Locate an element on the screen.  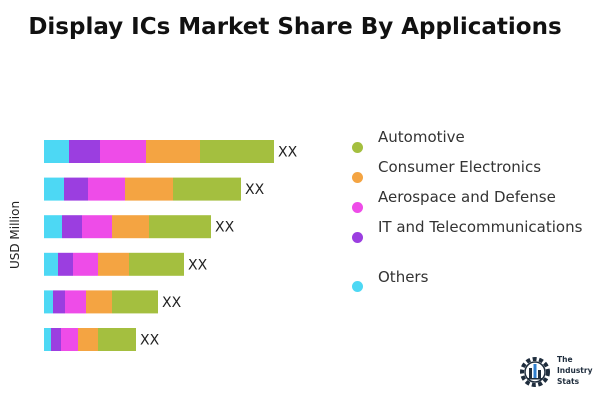
bar-segment-row2-automotive is located at coordinates (207, 189).